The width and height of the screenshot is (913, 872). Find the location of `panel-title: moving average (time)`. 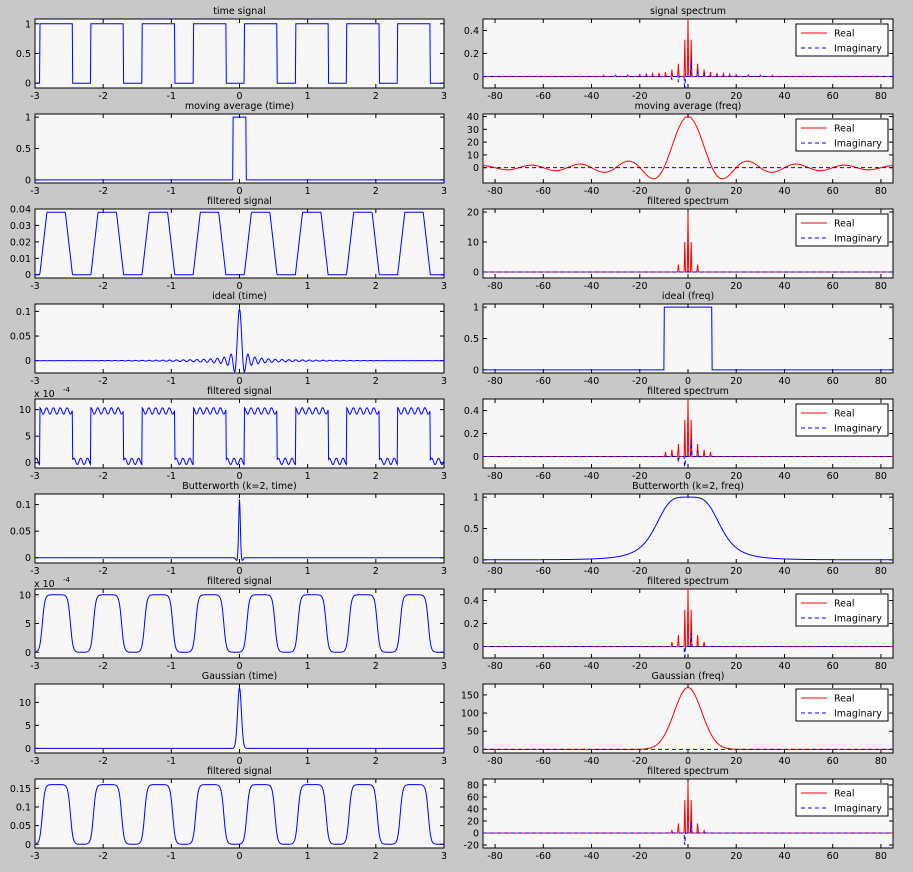

panel-title: moving average (time) is located at coordinates (239, 106).